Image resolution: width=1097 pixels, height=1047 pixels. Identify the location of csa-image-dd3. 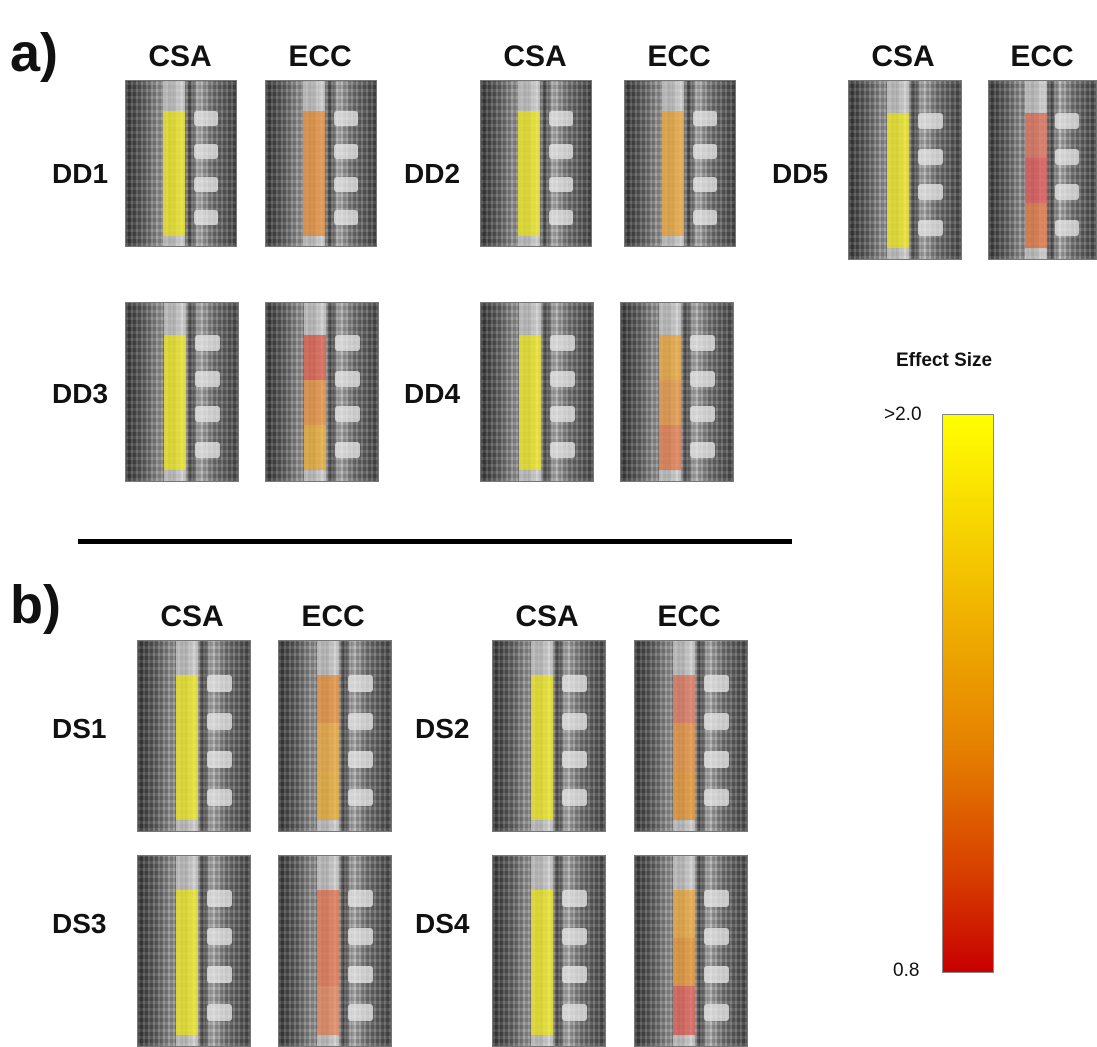
(182, 392).